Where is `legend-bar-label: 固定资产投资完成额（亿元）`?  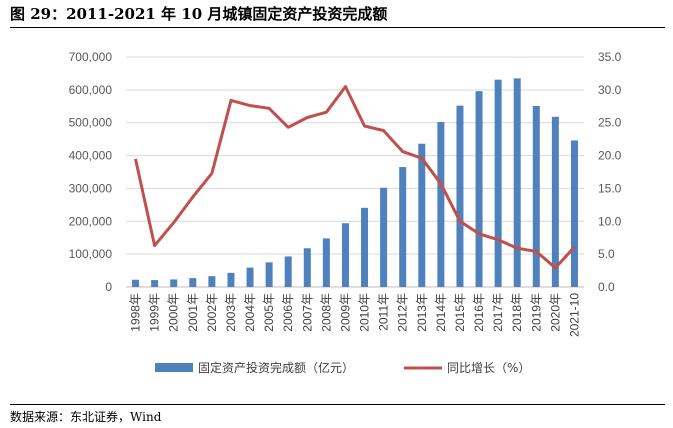
legend-bar-label: 固定资产投资完成额（亿元） is located at coordinates (276, 367).